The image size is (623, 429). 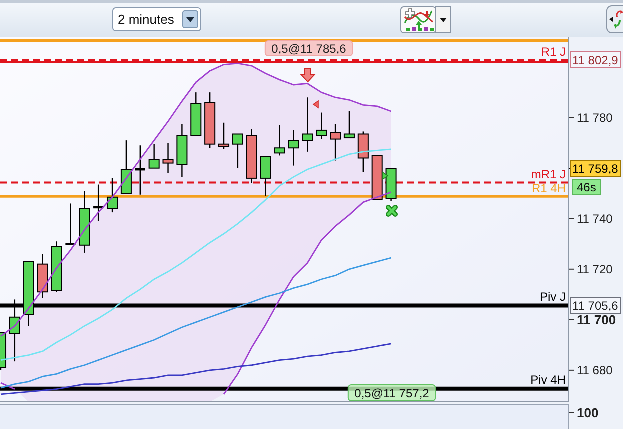 I want to click on ref-line-label: Piv J, so click(x=553, y=297).